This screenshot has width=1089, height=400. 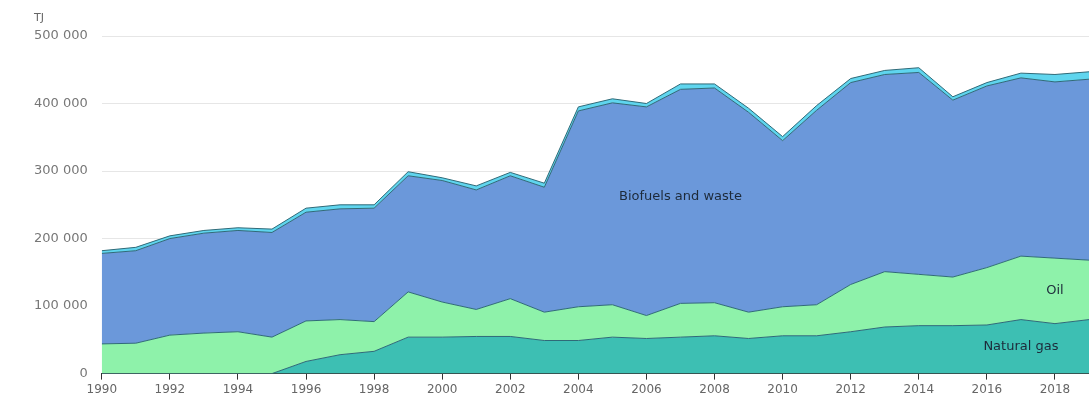 I want to click on x-tick-label: 2002, so click(x=510, y=388).